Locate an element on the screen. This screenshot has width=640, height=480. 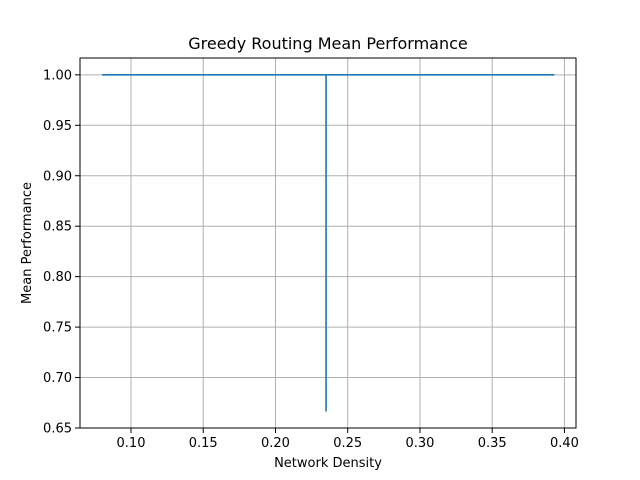
y-tick-label: 0.85 is located at coordinates (57, 227).